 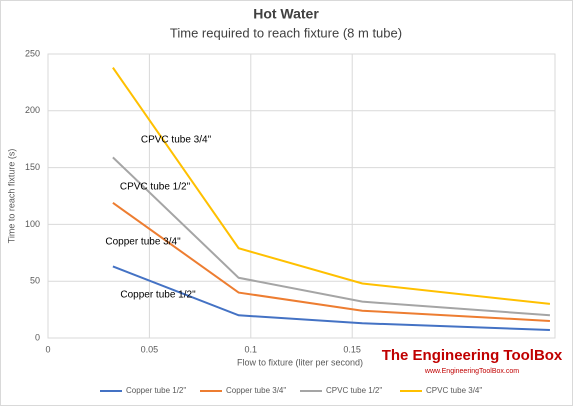 What do you see at coordinates (471, 371) in the screenshot?
I see `logo-url: www.EngineeringToolBox.com` at bounding box center [471, 371].